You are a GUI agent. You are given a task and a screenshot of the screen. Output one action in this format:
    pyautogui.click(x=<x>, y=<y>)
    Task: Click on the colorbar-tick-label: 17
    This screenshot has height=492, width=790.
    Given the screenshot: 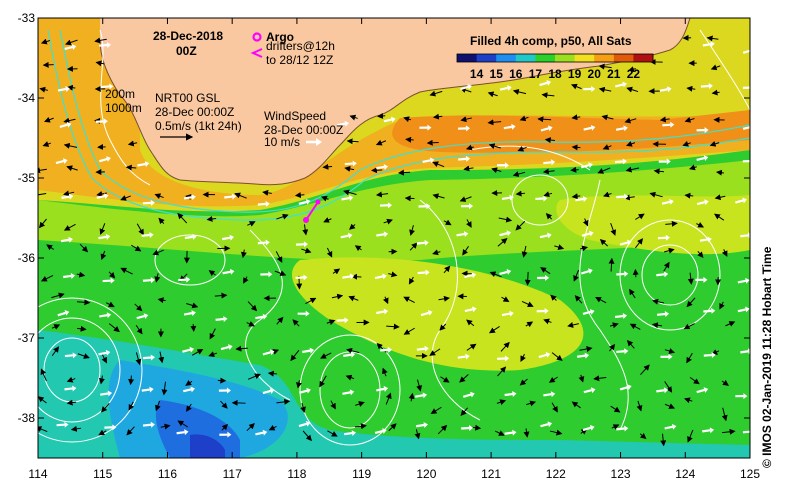 What is the action you would take?
    pyautogui.click(x=536, y=74)
    